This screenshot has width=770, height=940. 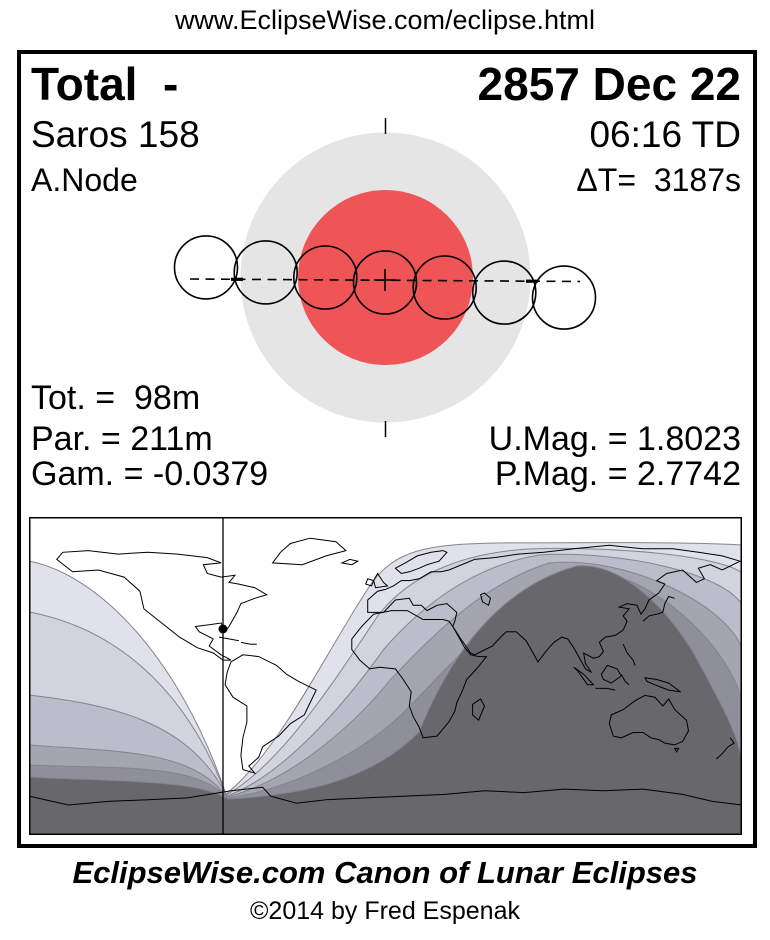 What do you see at coordinates (105, 84) in the screenshot?
I see `eclipse-type-label: Total -` at bounding box center [105, 84].